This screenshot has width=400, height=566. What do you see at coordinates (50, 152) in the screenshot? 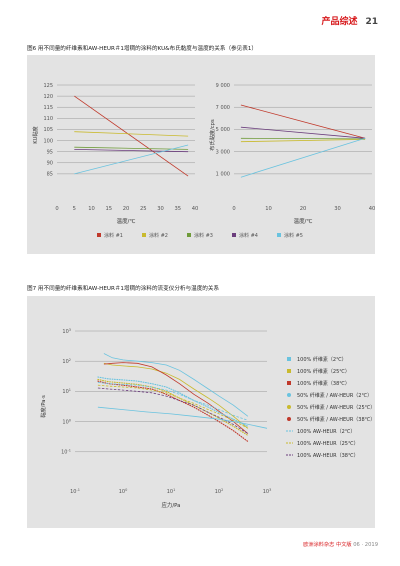
I see `y-tick-label: 95` at bounding box center [50, 152].